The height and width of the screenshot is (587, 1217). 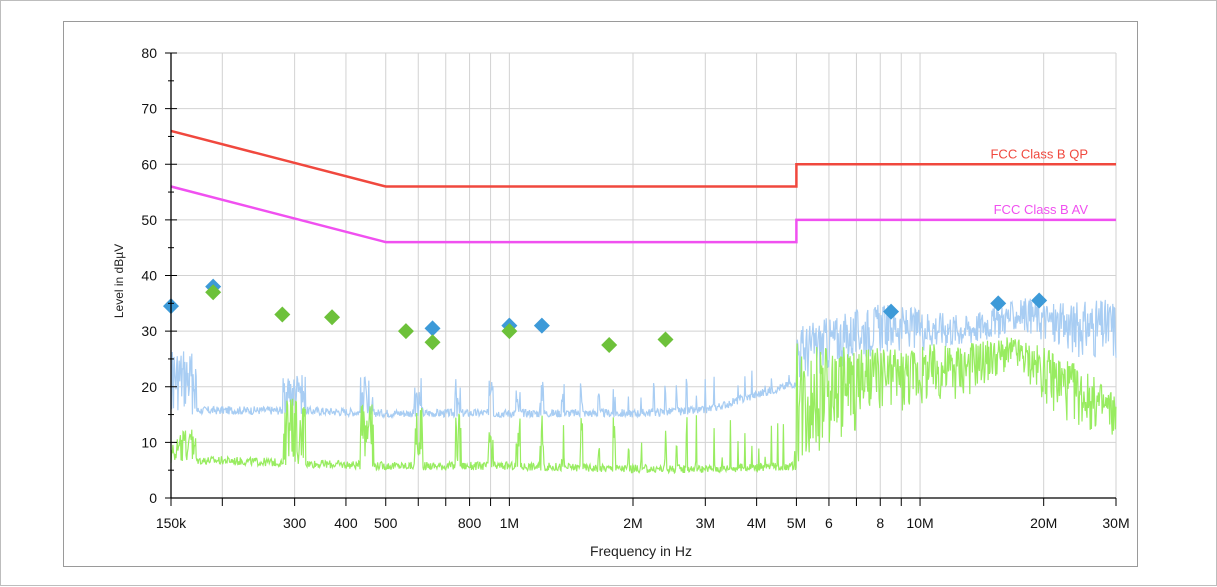 What do you see at coordinates (1039, 153) in the screenshot?
I see `limit-line-label: FCC Class B QP` at bounding box center [1039, 153].